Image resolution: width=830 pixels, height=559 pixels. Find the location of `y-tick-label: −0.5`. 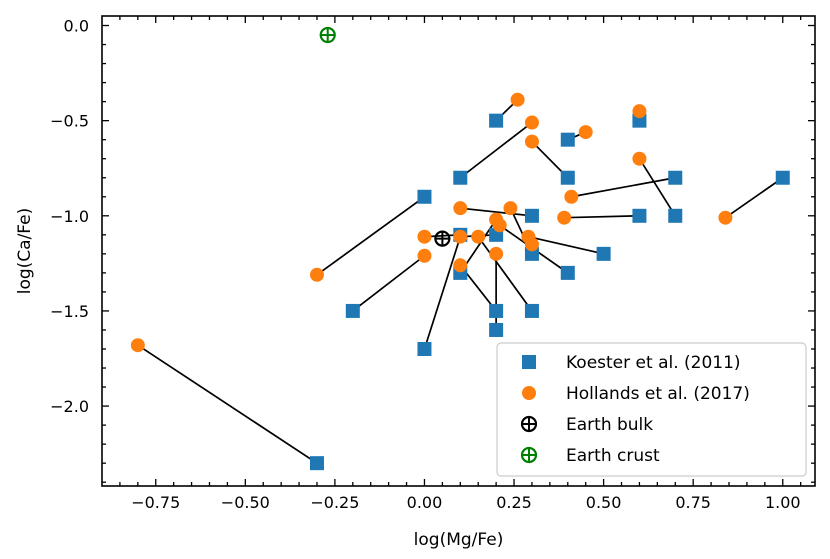

y-tick-label: −0.5 is located at coordinates (69, 121).